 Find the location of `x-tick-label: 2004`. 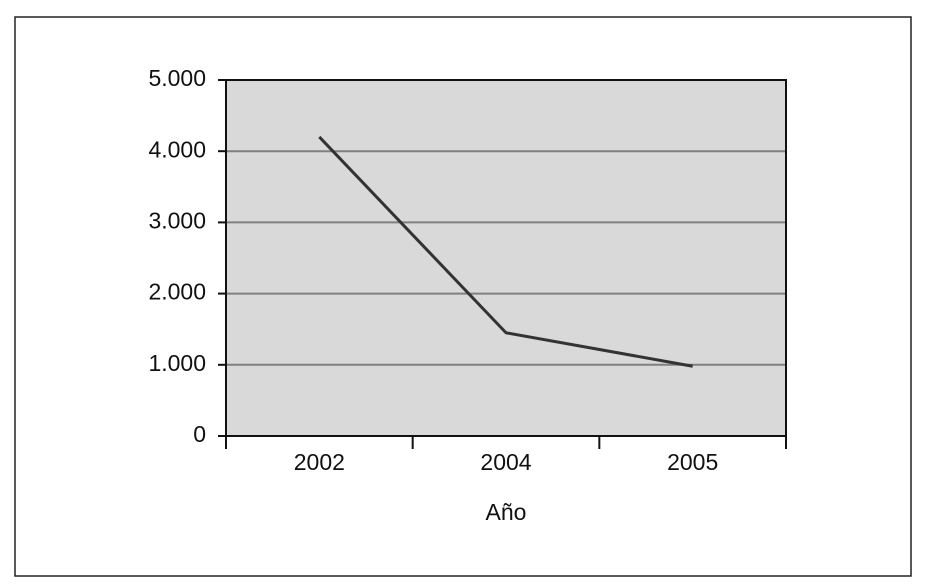

x-tick-label: 2004 is located at coordinates (505, 462).